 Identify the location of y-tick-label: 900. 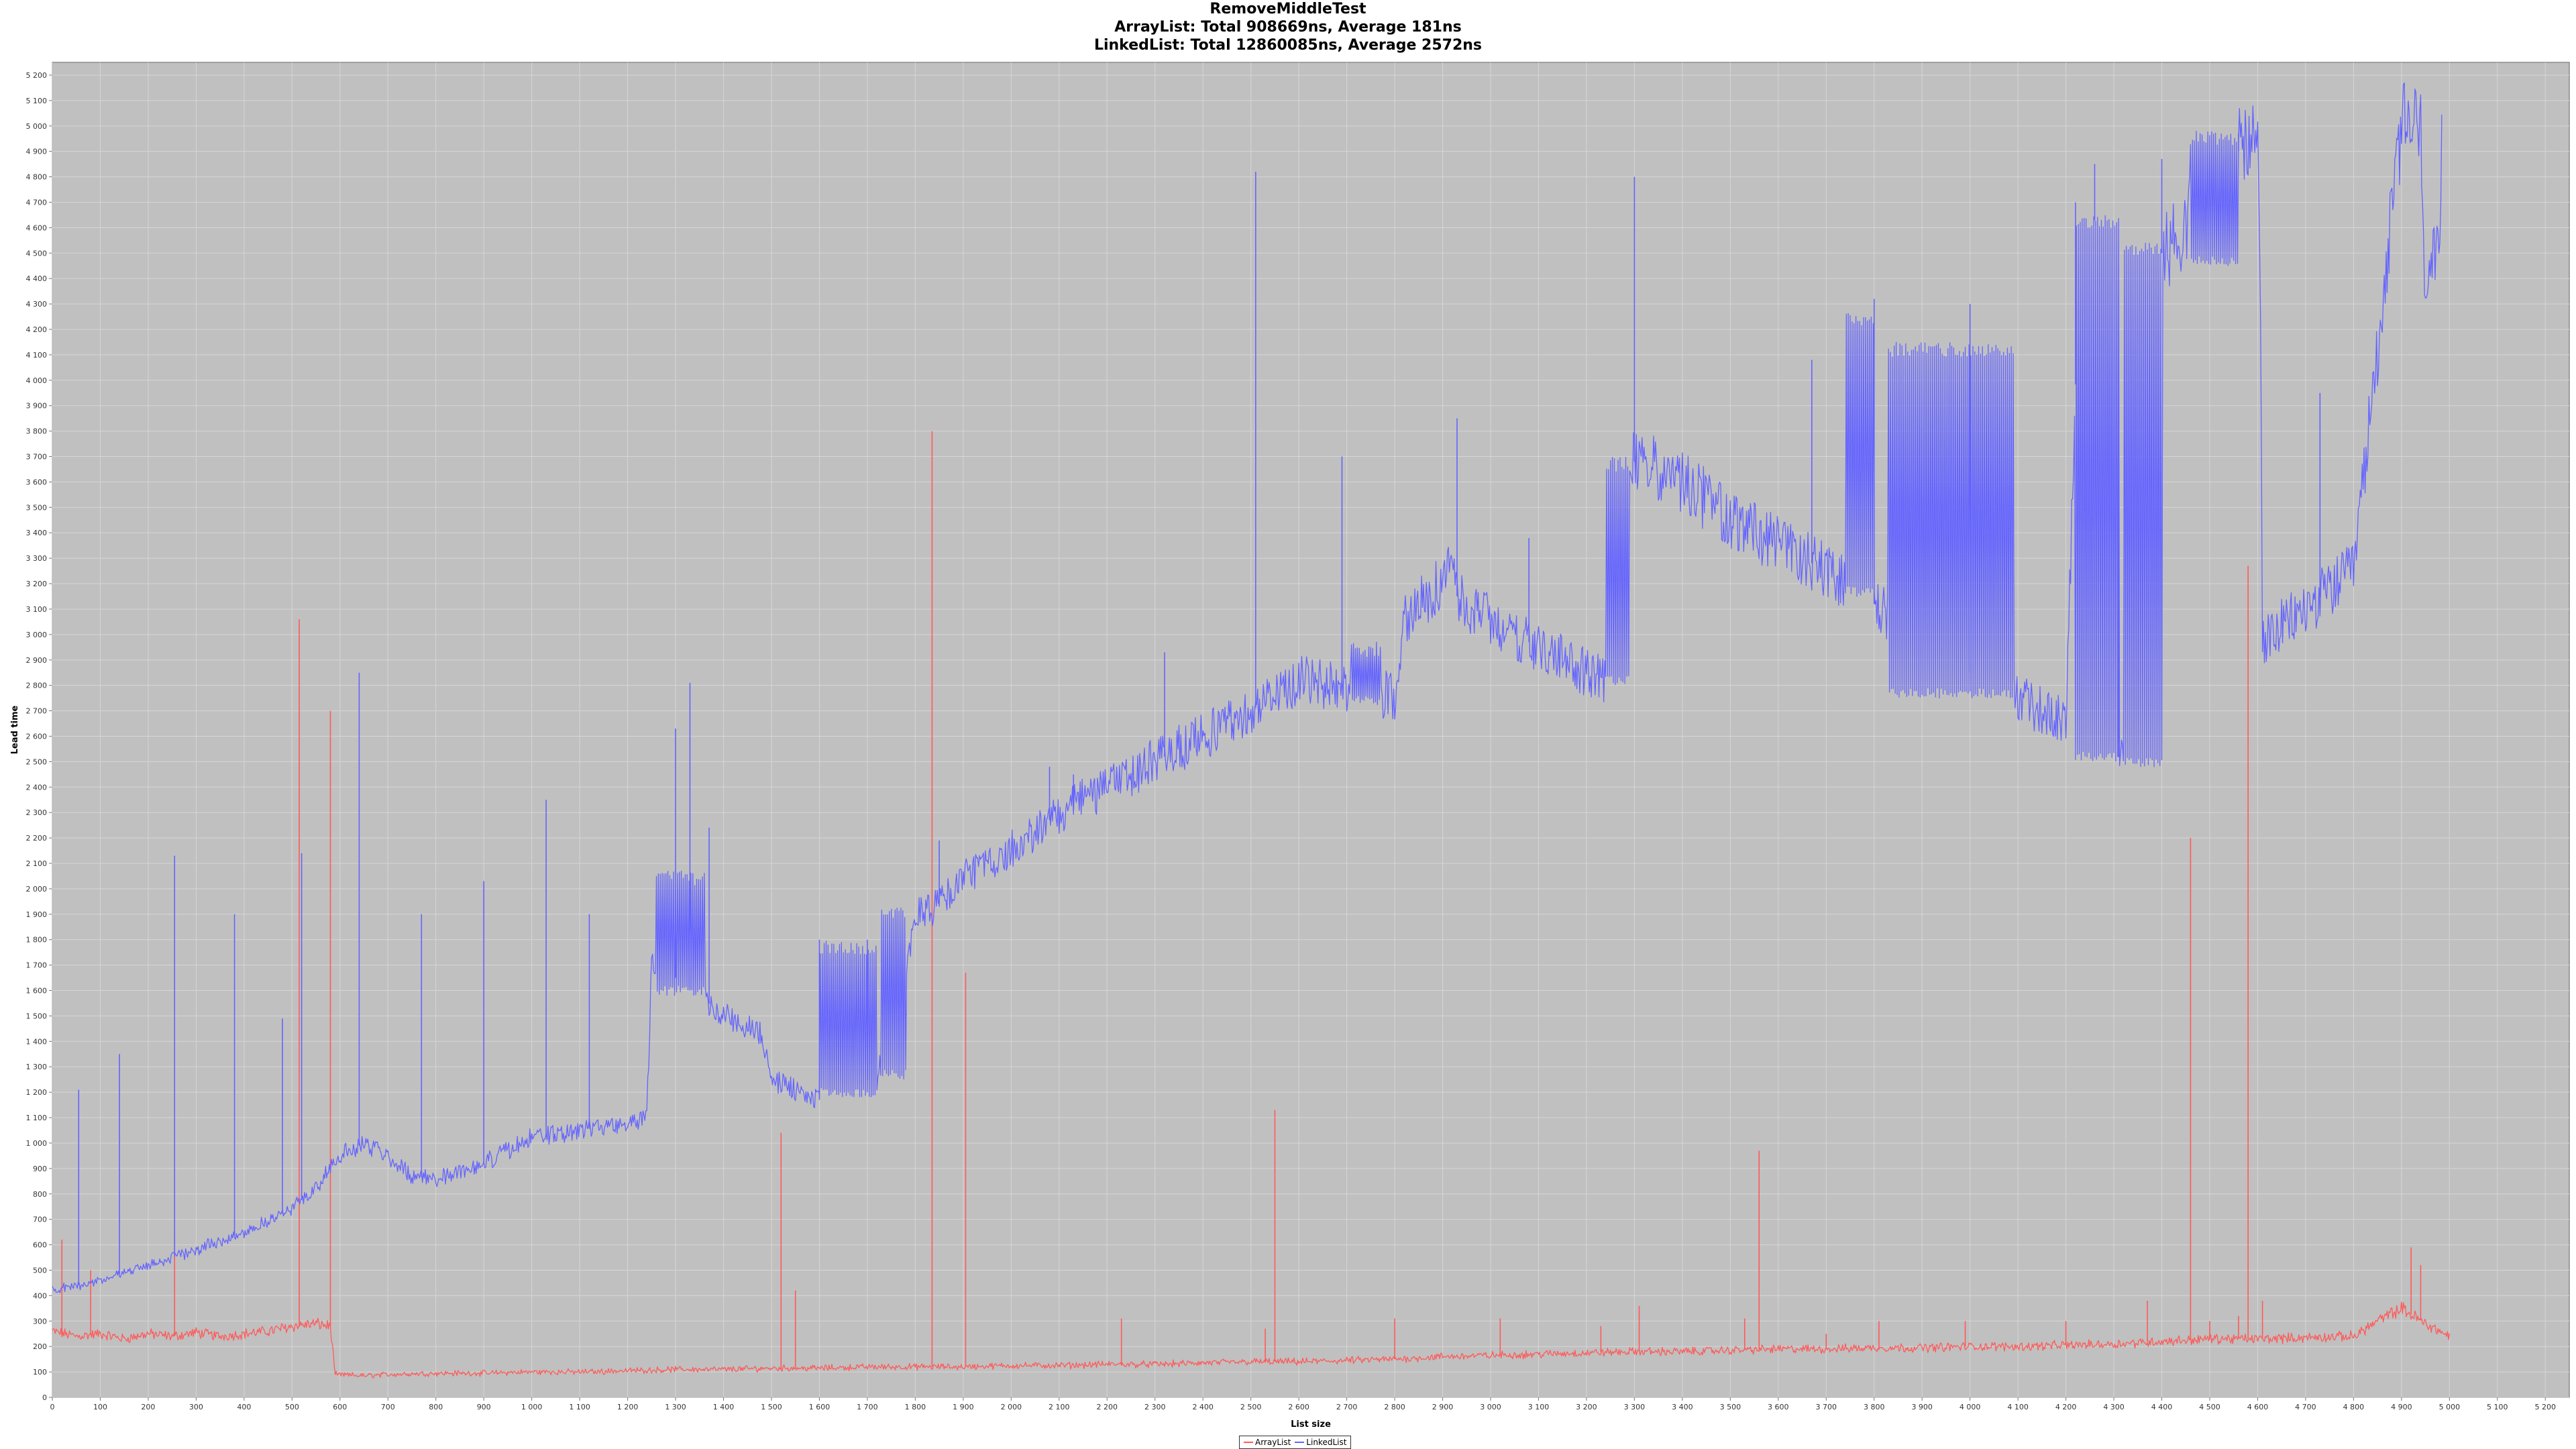
(40, 1169).